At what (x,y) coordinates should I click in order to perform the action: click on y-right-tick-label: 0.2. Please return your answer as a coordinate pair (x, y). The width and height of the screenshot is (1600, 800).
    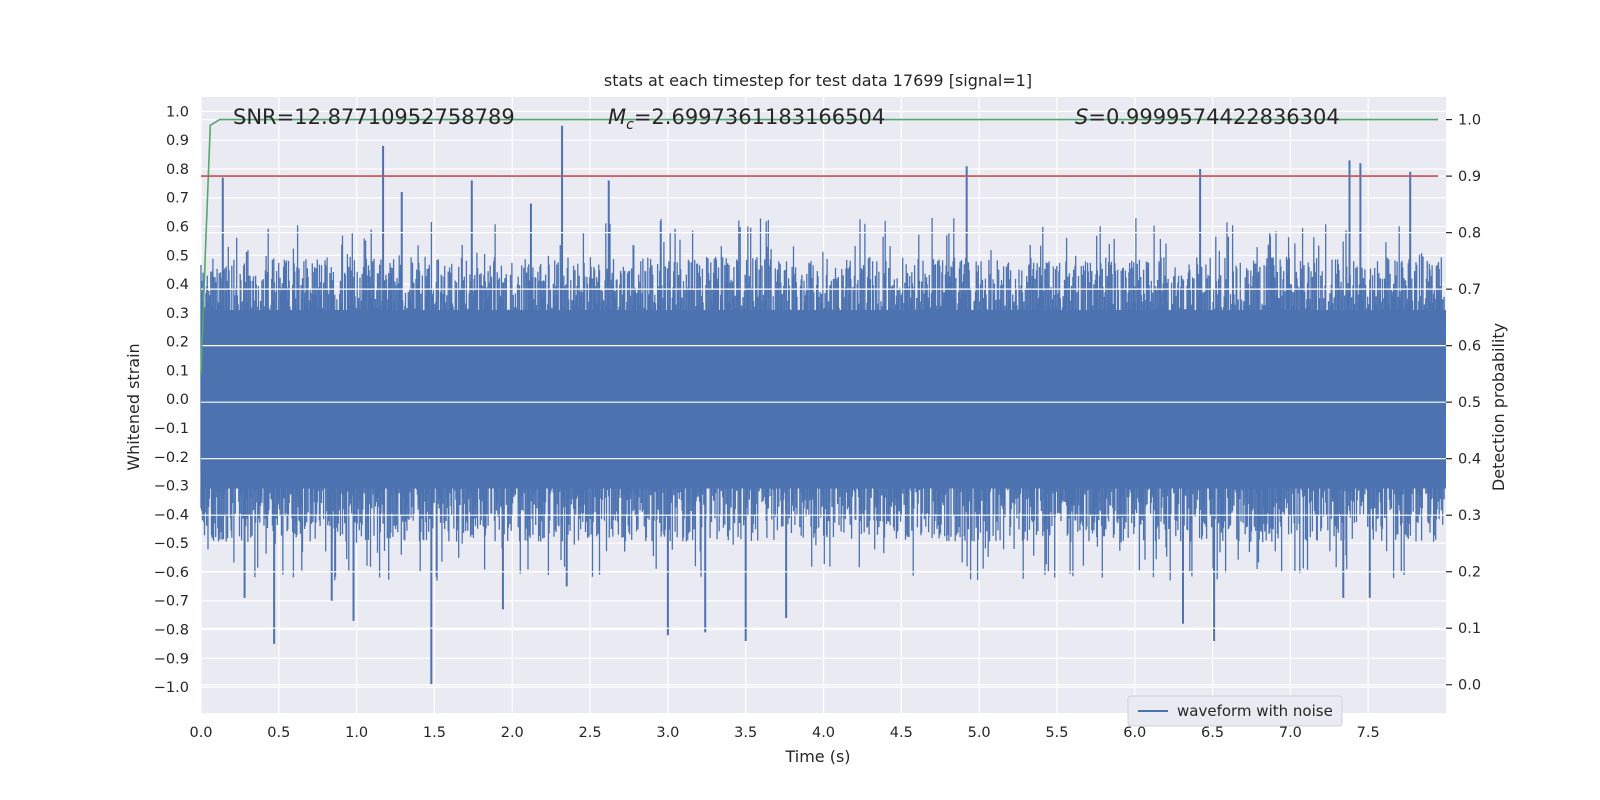
    Looking at the image, I should click on (1469, 573).